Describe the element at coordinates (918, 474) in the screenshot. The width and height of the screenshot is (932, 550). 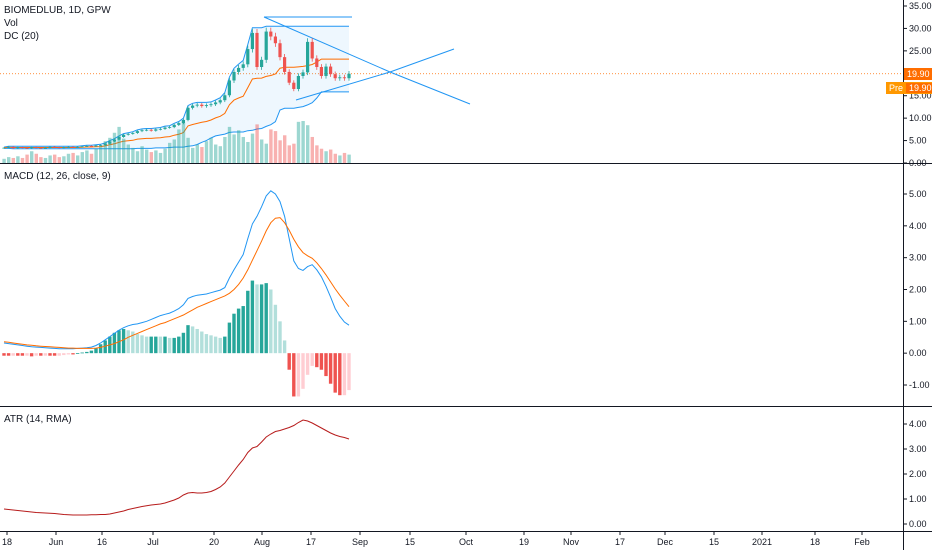
I see `atr-axis-tick-label: 2.00` at that location.